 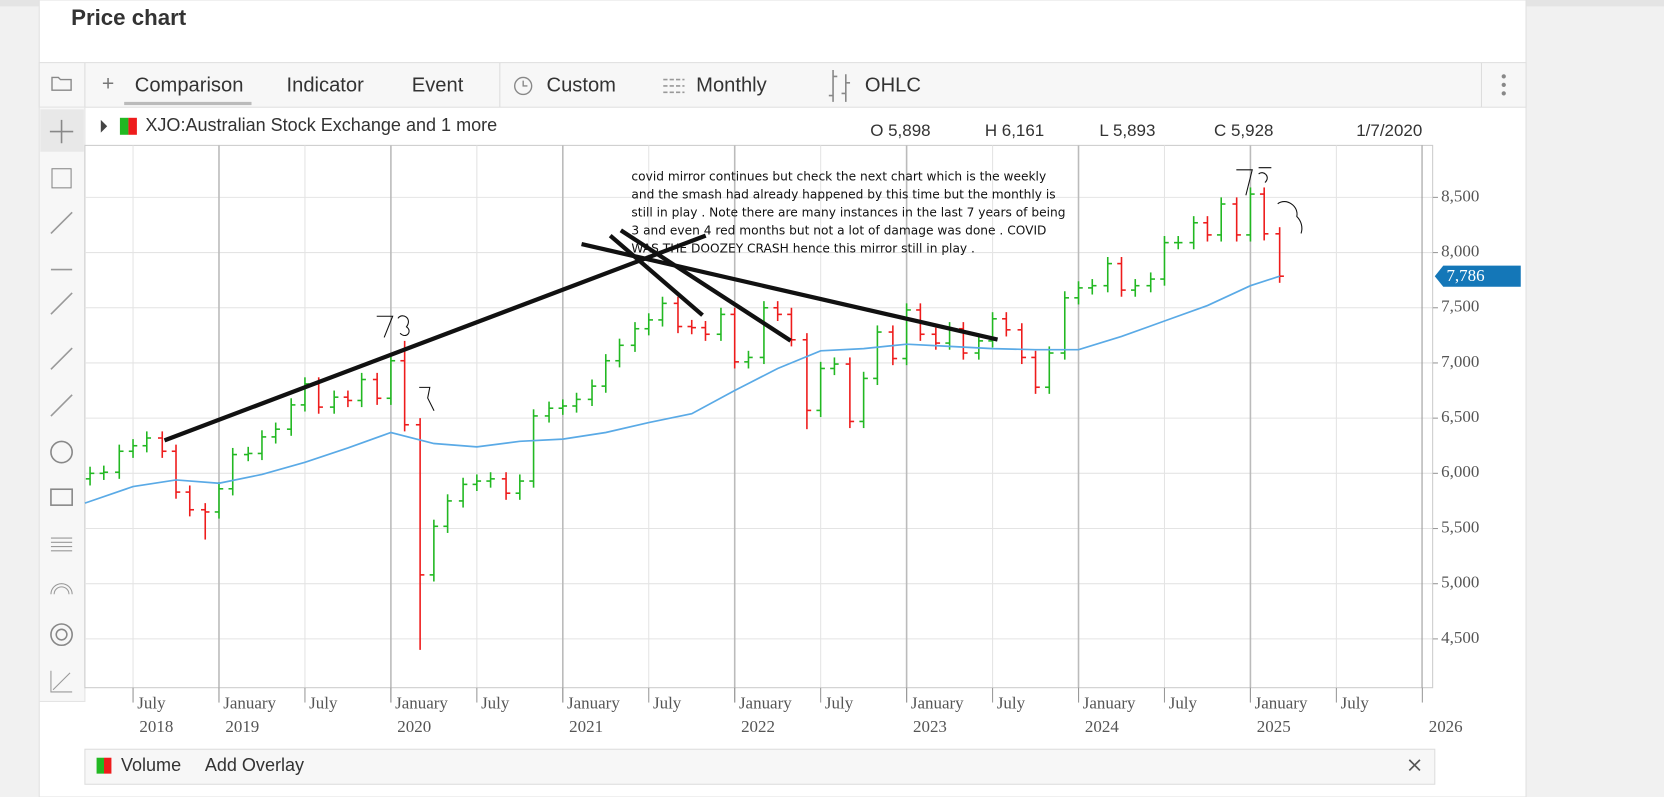 What do you see at coordinates (1274, 726) in the screenshot?
I see `year-label: 2025` at bounding box center [1274, 726].